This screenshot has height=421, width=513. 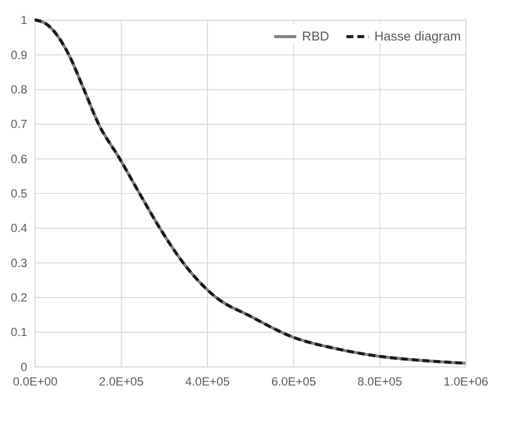 What do you see at coordinates (24, 20) in the screenshot?
I see `y-tick-label: 1` at bounding box center [24, 20].